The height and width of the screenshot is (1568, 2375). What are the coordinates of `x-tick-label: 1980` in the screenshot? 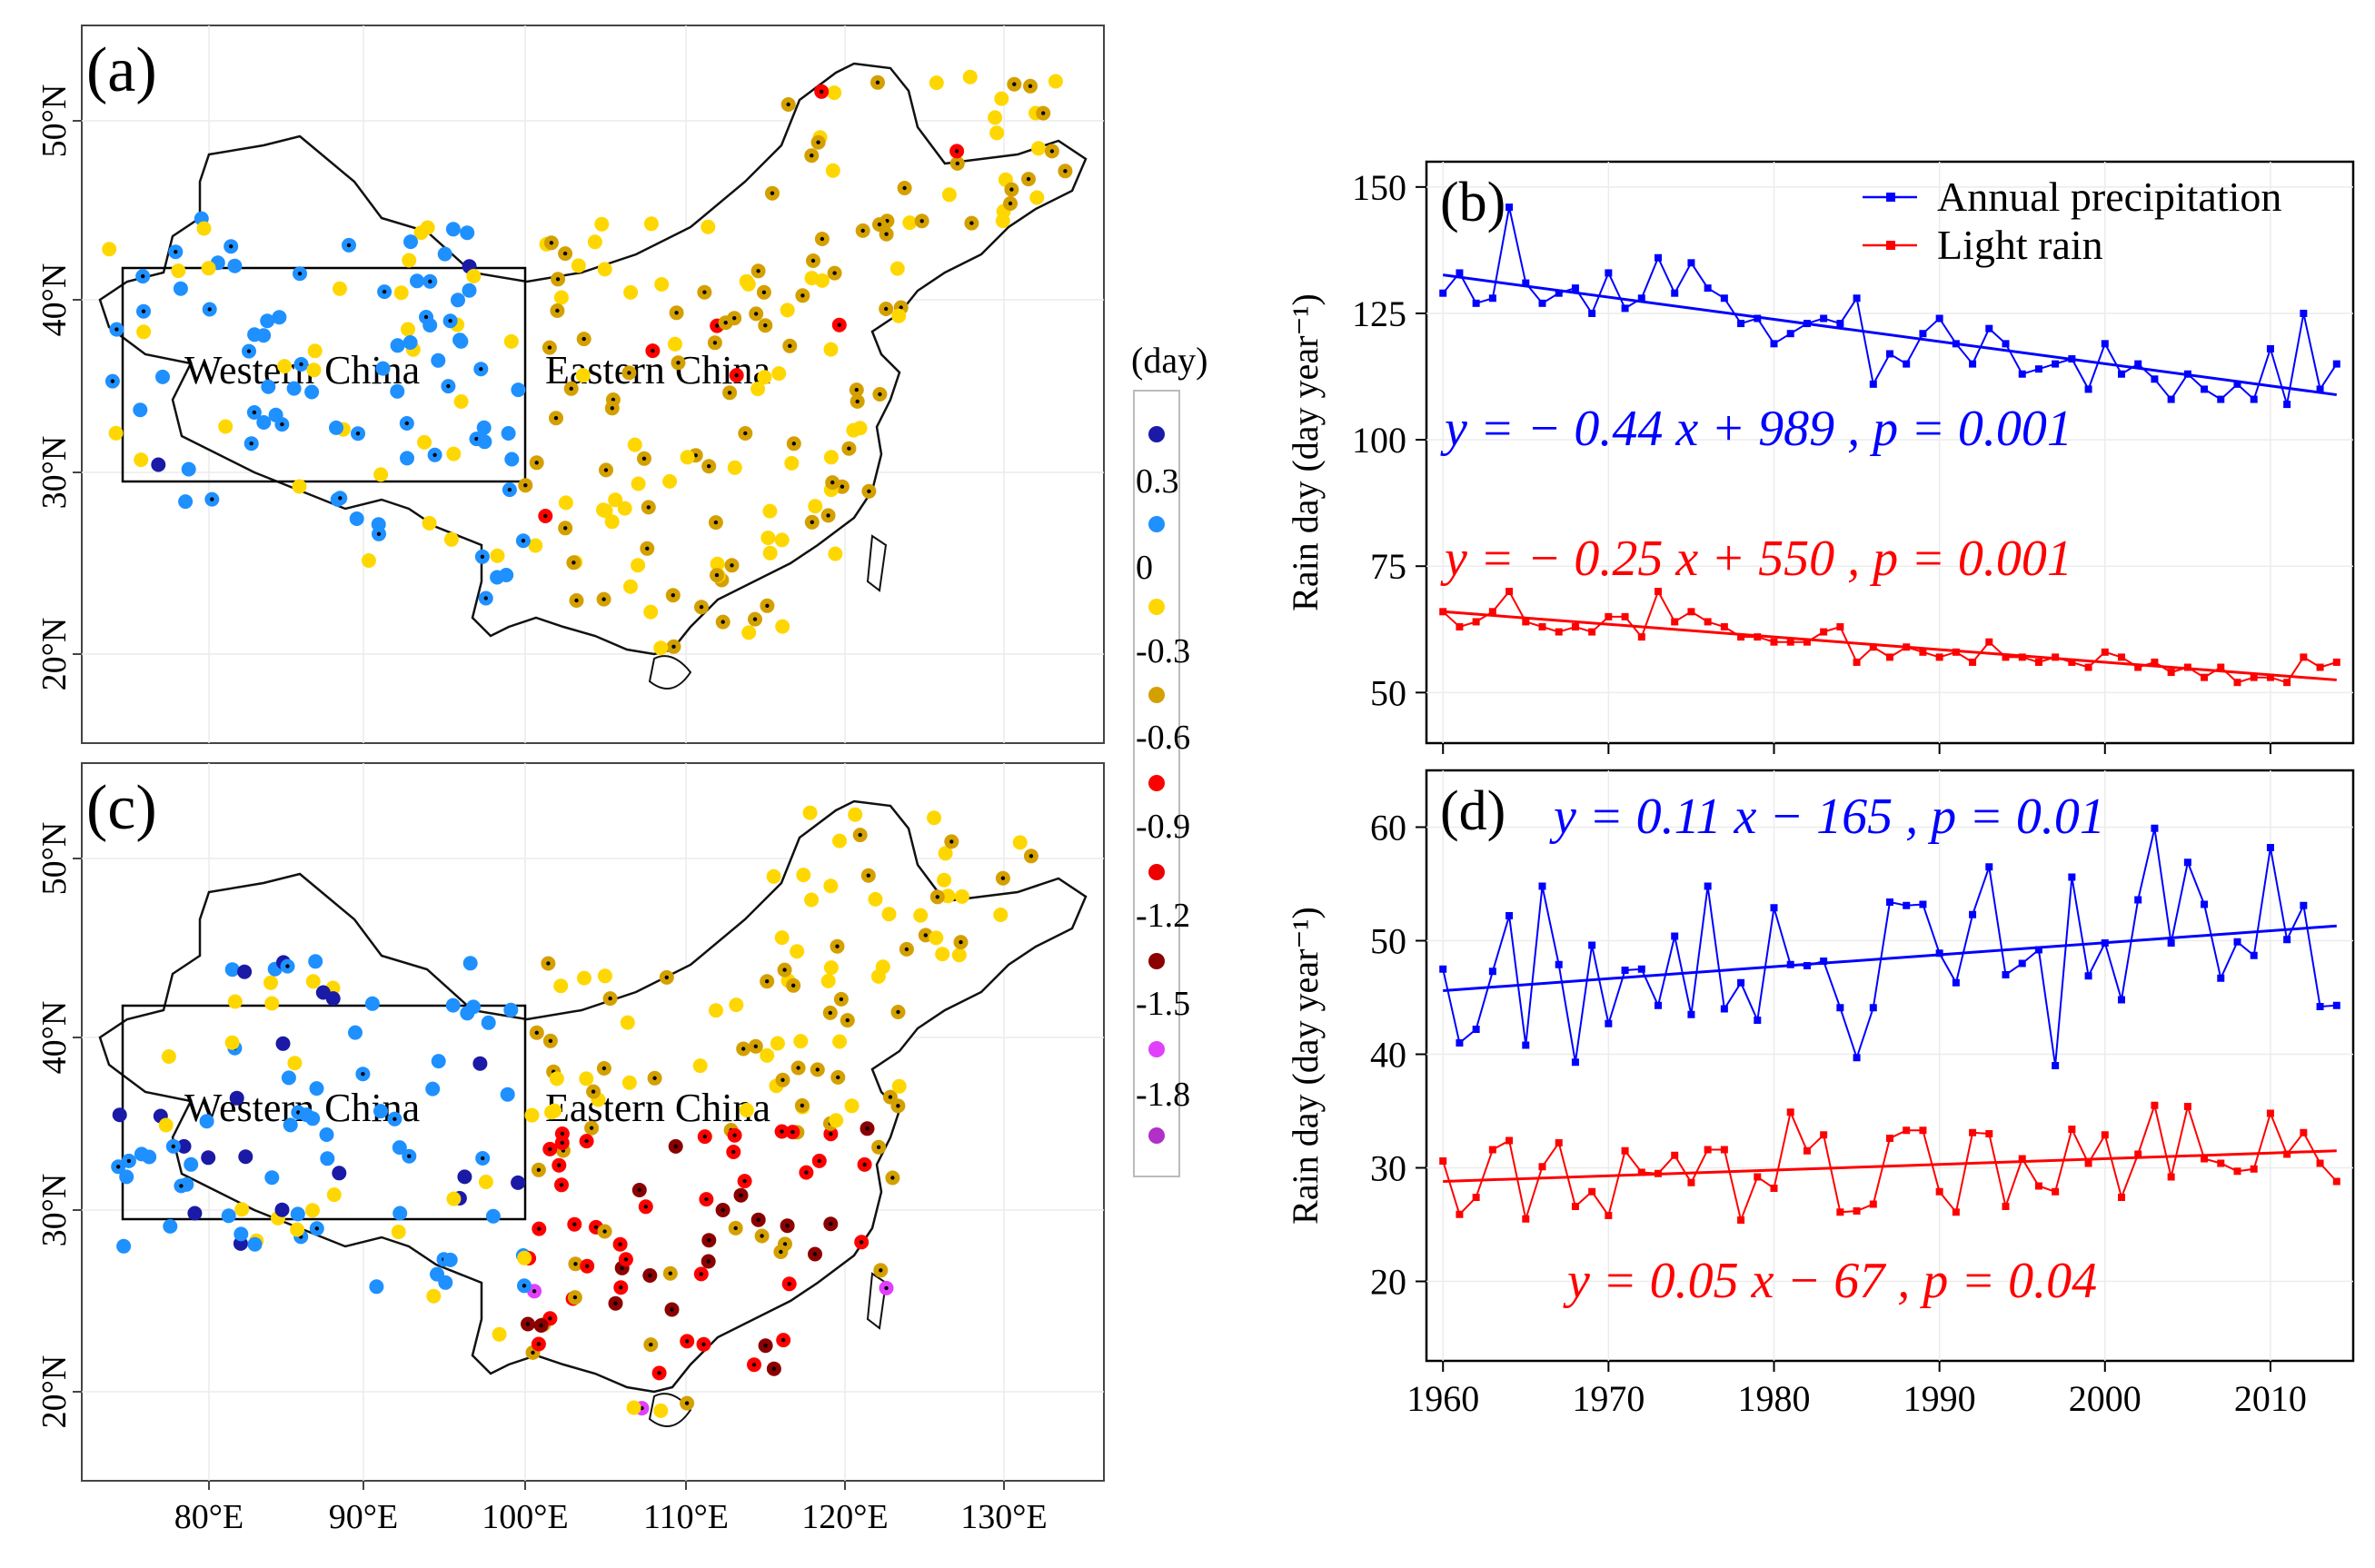 It's located at (1774, 1398).